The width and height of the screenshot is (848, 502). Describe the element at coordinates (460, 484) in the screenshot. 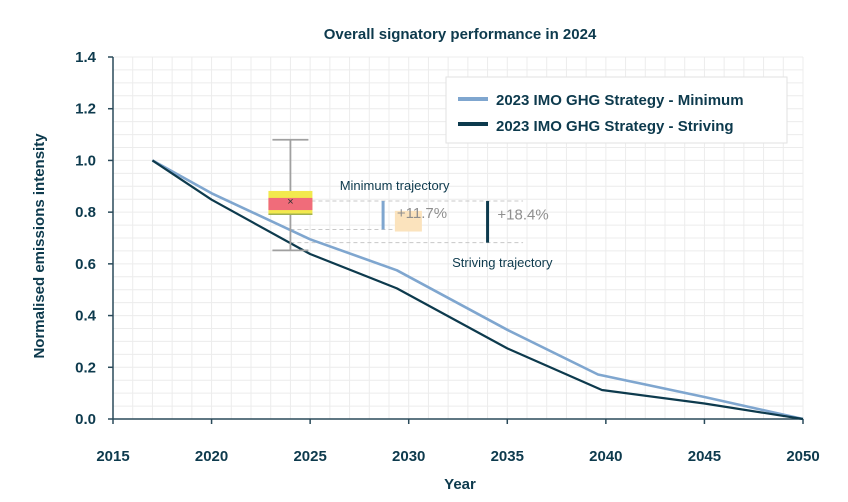

I see `x-axis-label: Year` at that location.